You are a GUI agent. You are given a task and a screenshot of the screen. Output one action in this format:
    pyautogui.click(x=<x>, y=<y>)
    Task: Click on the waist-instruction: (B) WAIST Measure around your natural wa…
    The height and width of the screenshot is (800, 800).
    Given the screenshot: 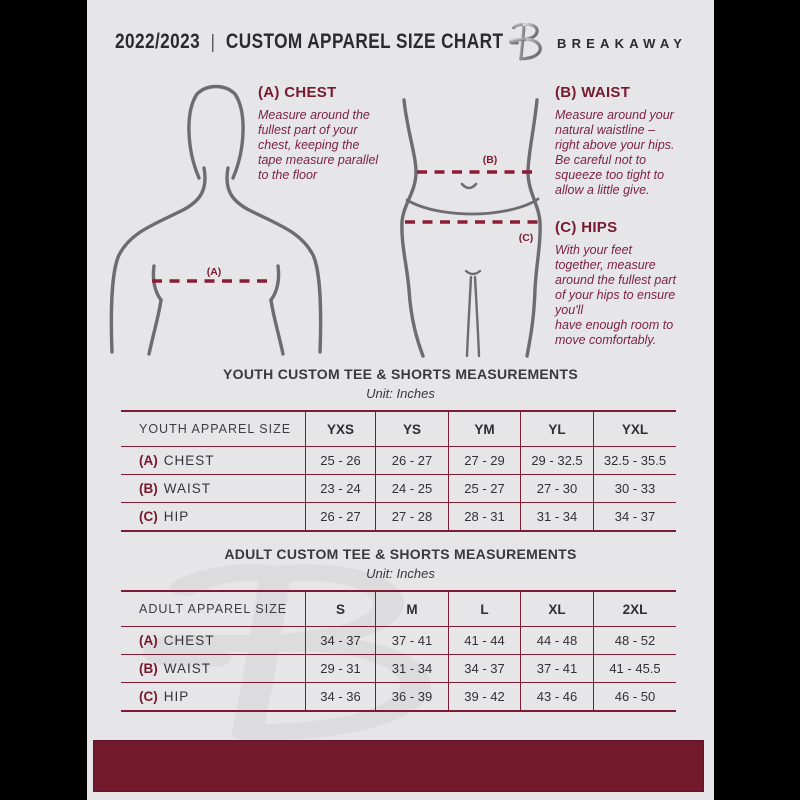 What is the action you would take?
    pyautogui.click(x=630, y=141)
    